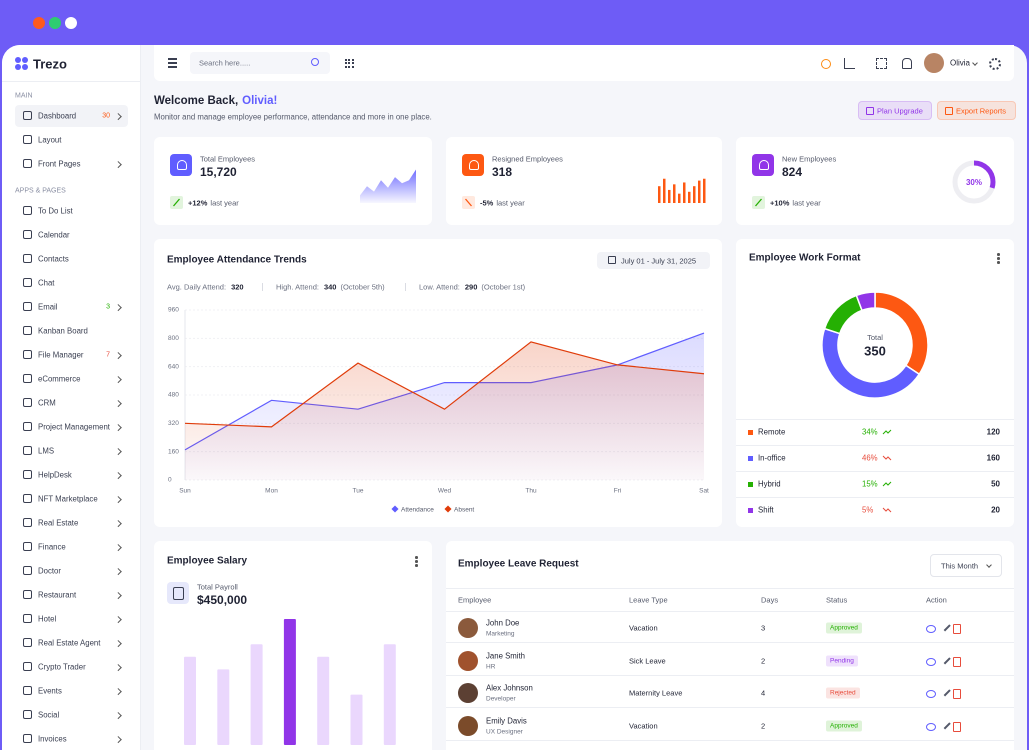  I want to click on employee-avatar, so click(468, 693).